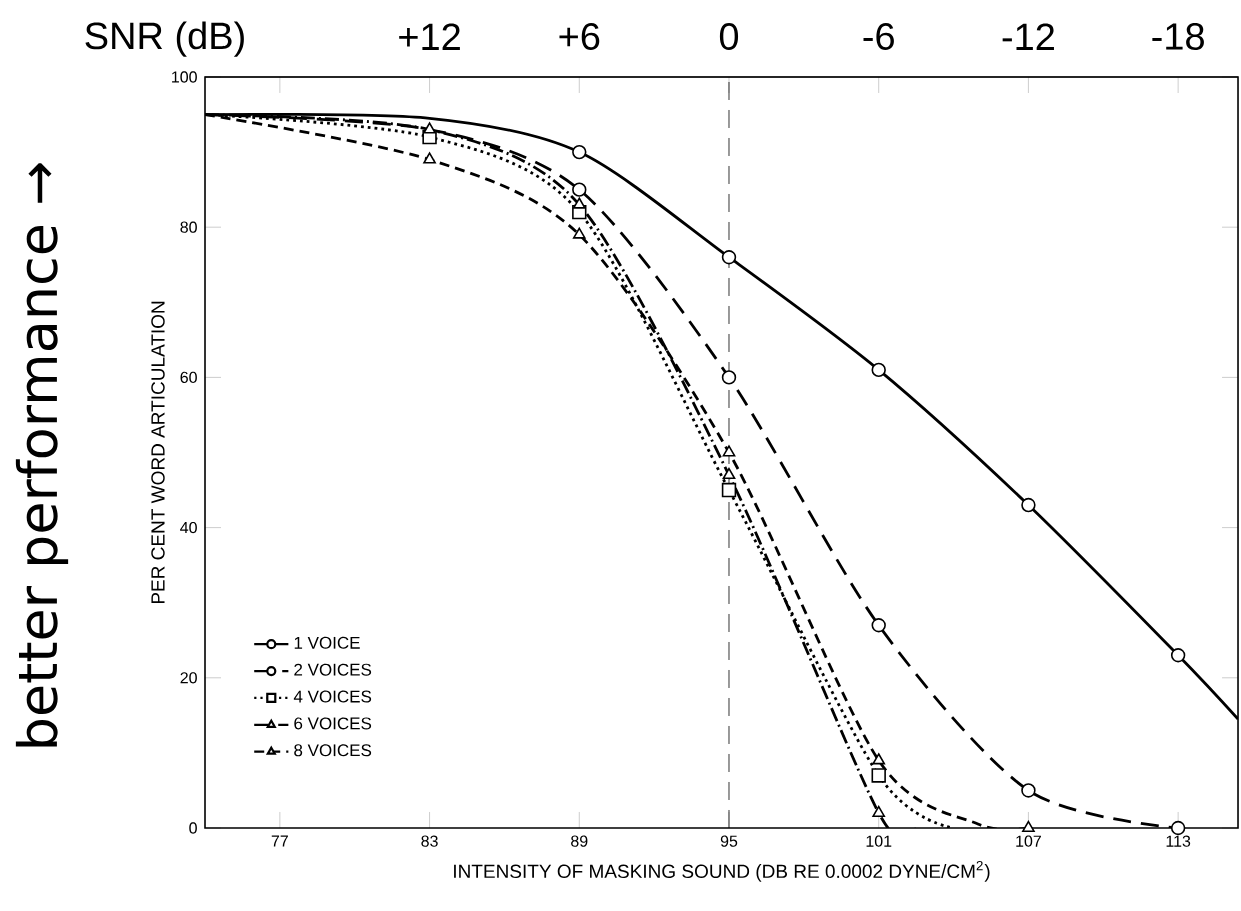 This screenshot has width=1241, height=911. I want to click on y-tick-label: 60, so click(188, 377).